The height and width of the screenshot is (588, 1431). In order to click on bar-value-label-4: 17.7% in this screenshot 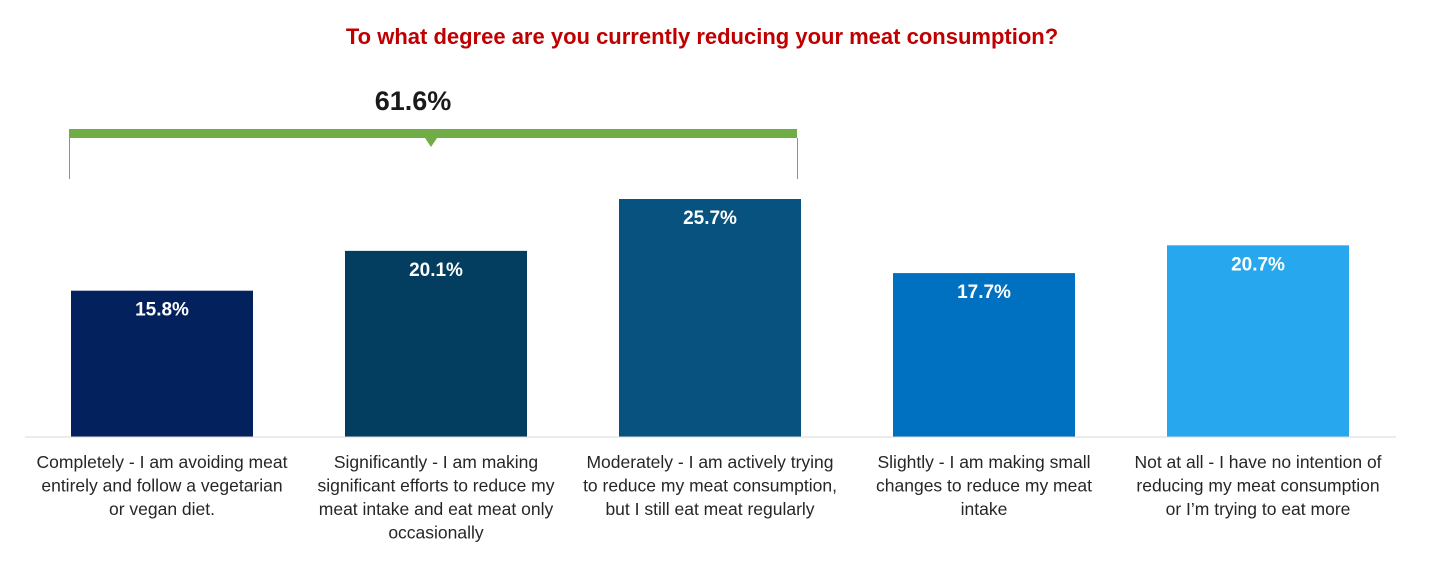, I will do `click(984, 292)`.